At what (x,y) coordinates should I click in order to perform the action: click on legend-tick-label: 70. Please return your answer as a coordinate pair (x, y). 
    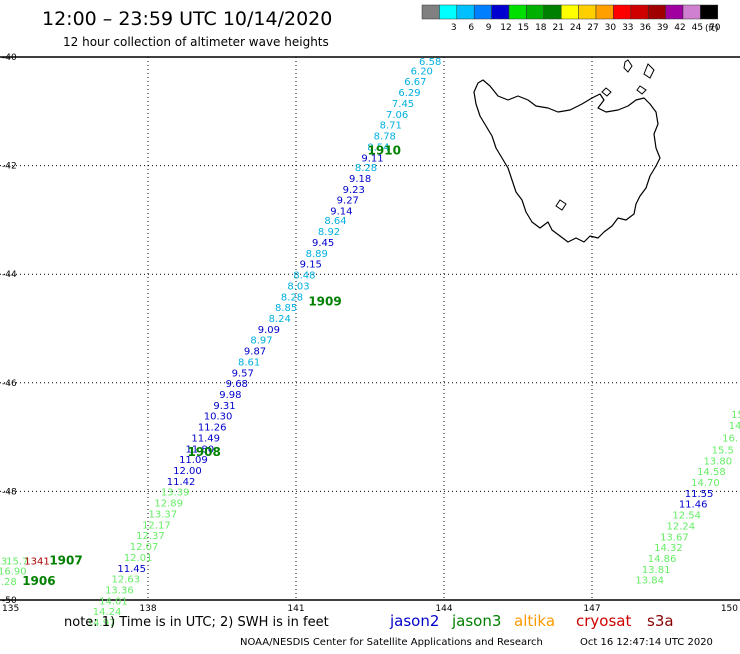
    Looking at the image, I should click on (715, 28).